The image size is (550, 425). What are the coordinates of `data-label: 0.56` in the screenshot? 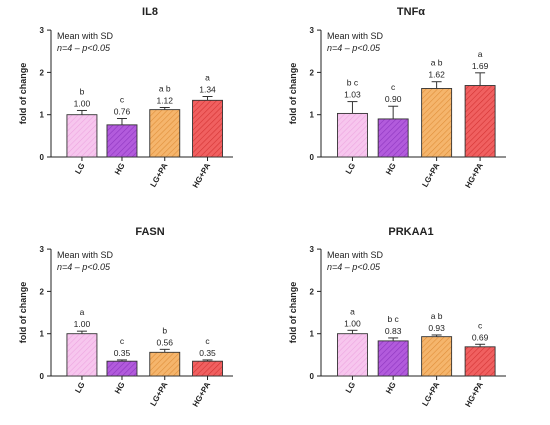 It's located at (164, 342).